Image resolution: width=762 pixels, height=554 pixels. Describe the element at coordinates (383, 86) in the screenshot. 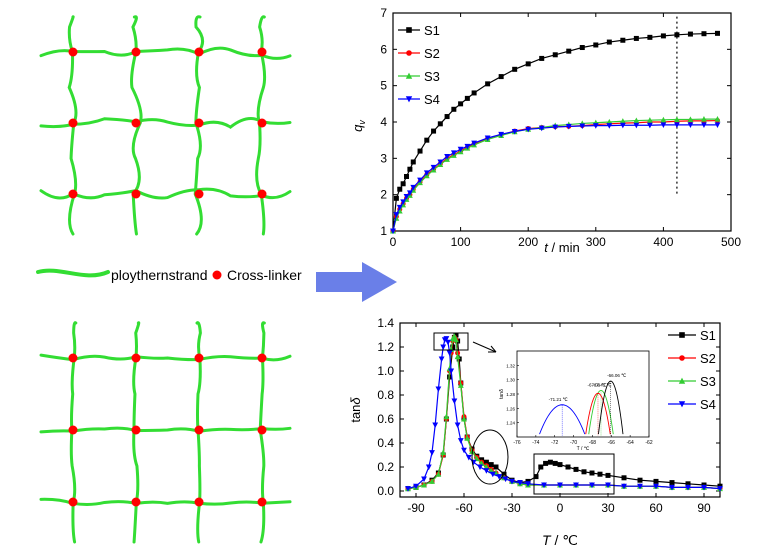

I see `y-tick-label: 5` at that location.